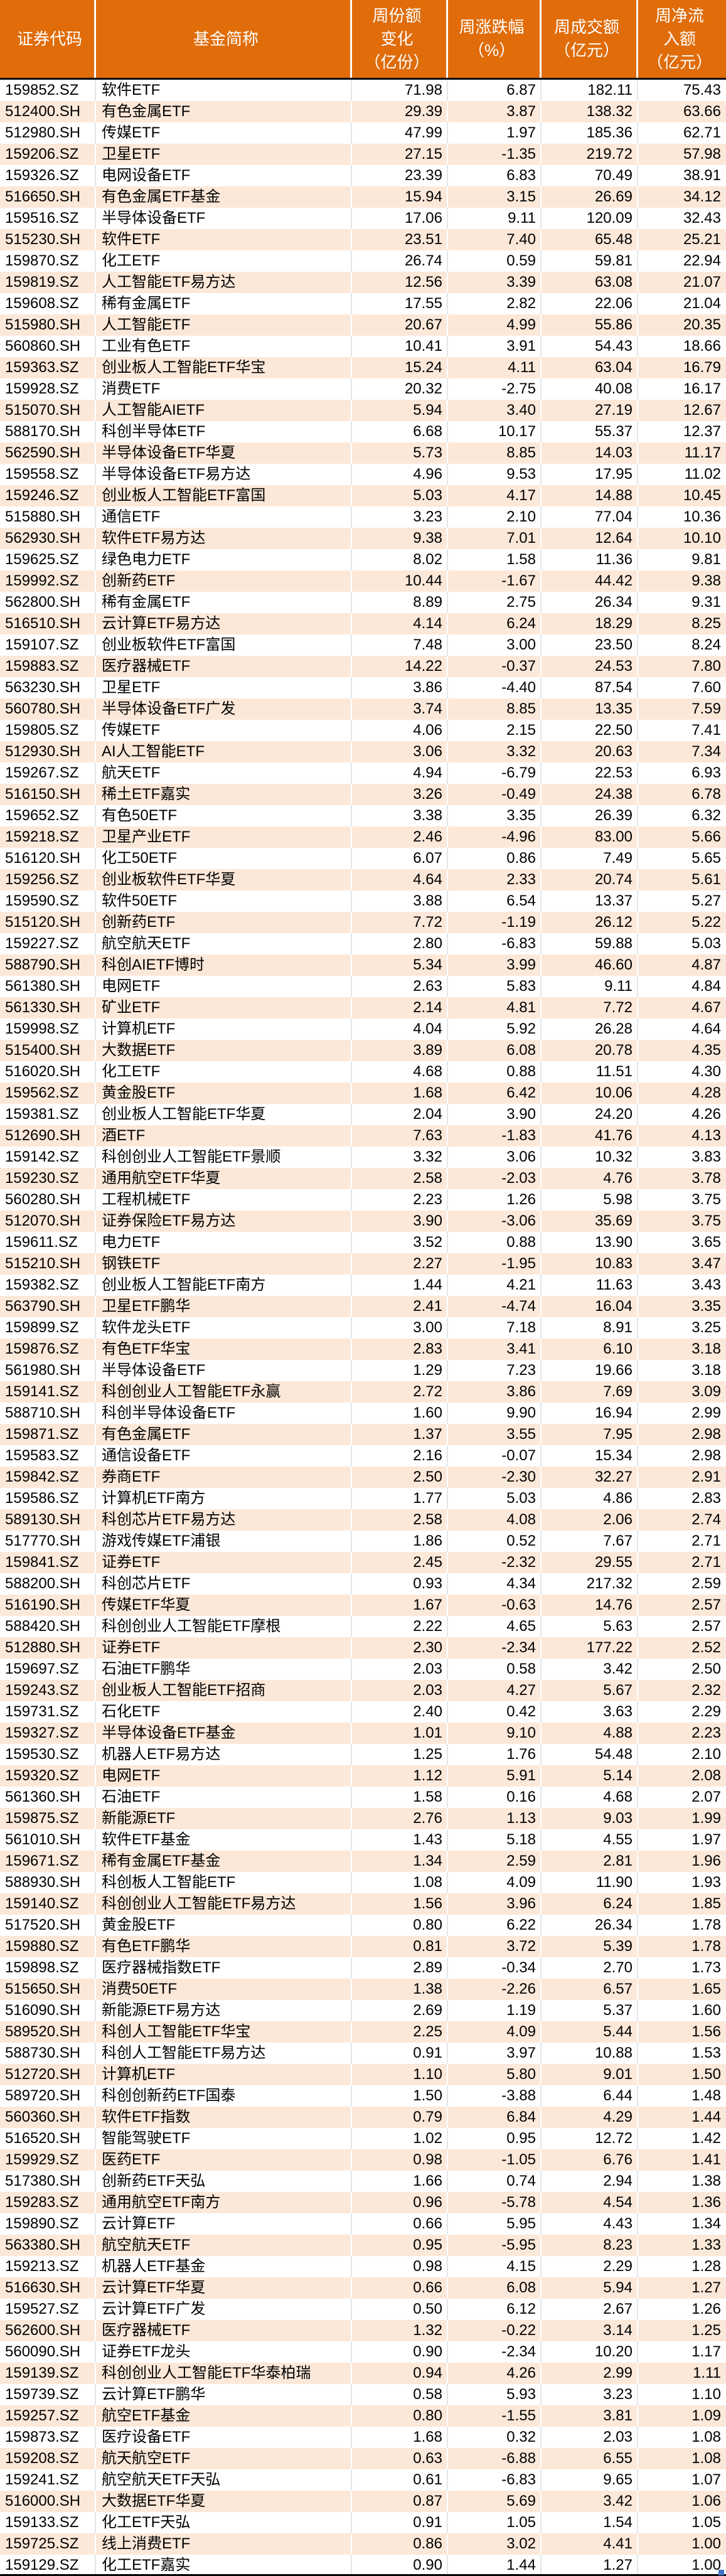  I want to click on header-net_inflow: 周净流 入额 （亿元）, so click(682, 39).